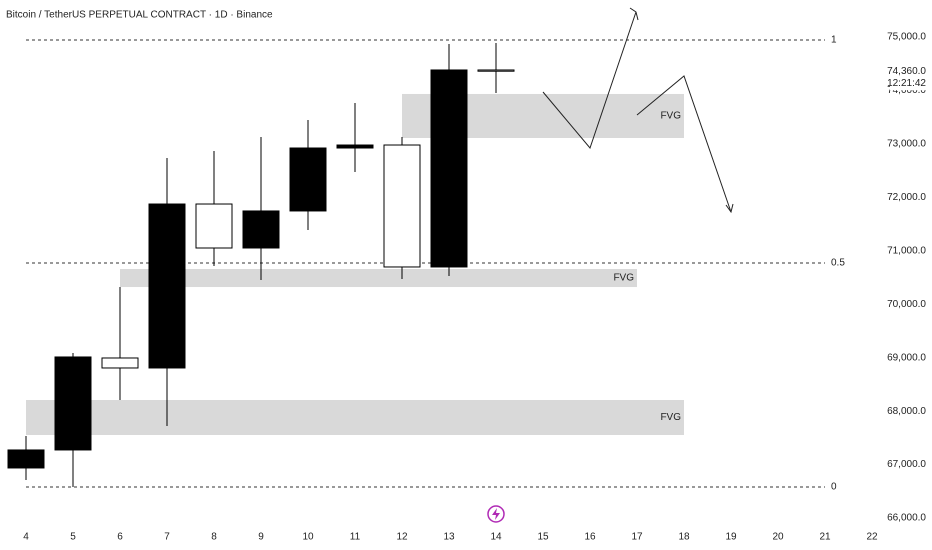 The height and width of the screenshot is (550, 932). I want to click on x-tick-label: 10, so click(308, 537).